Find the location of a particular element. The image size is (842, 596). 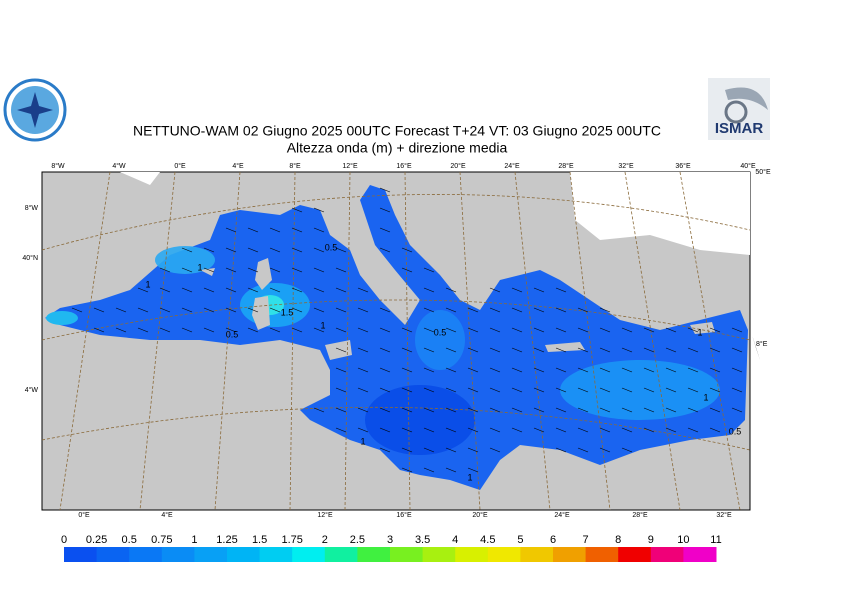

logo-text: ISMAR is located at coordinates (739, 128).